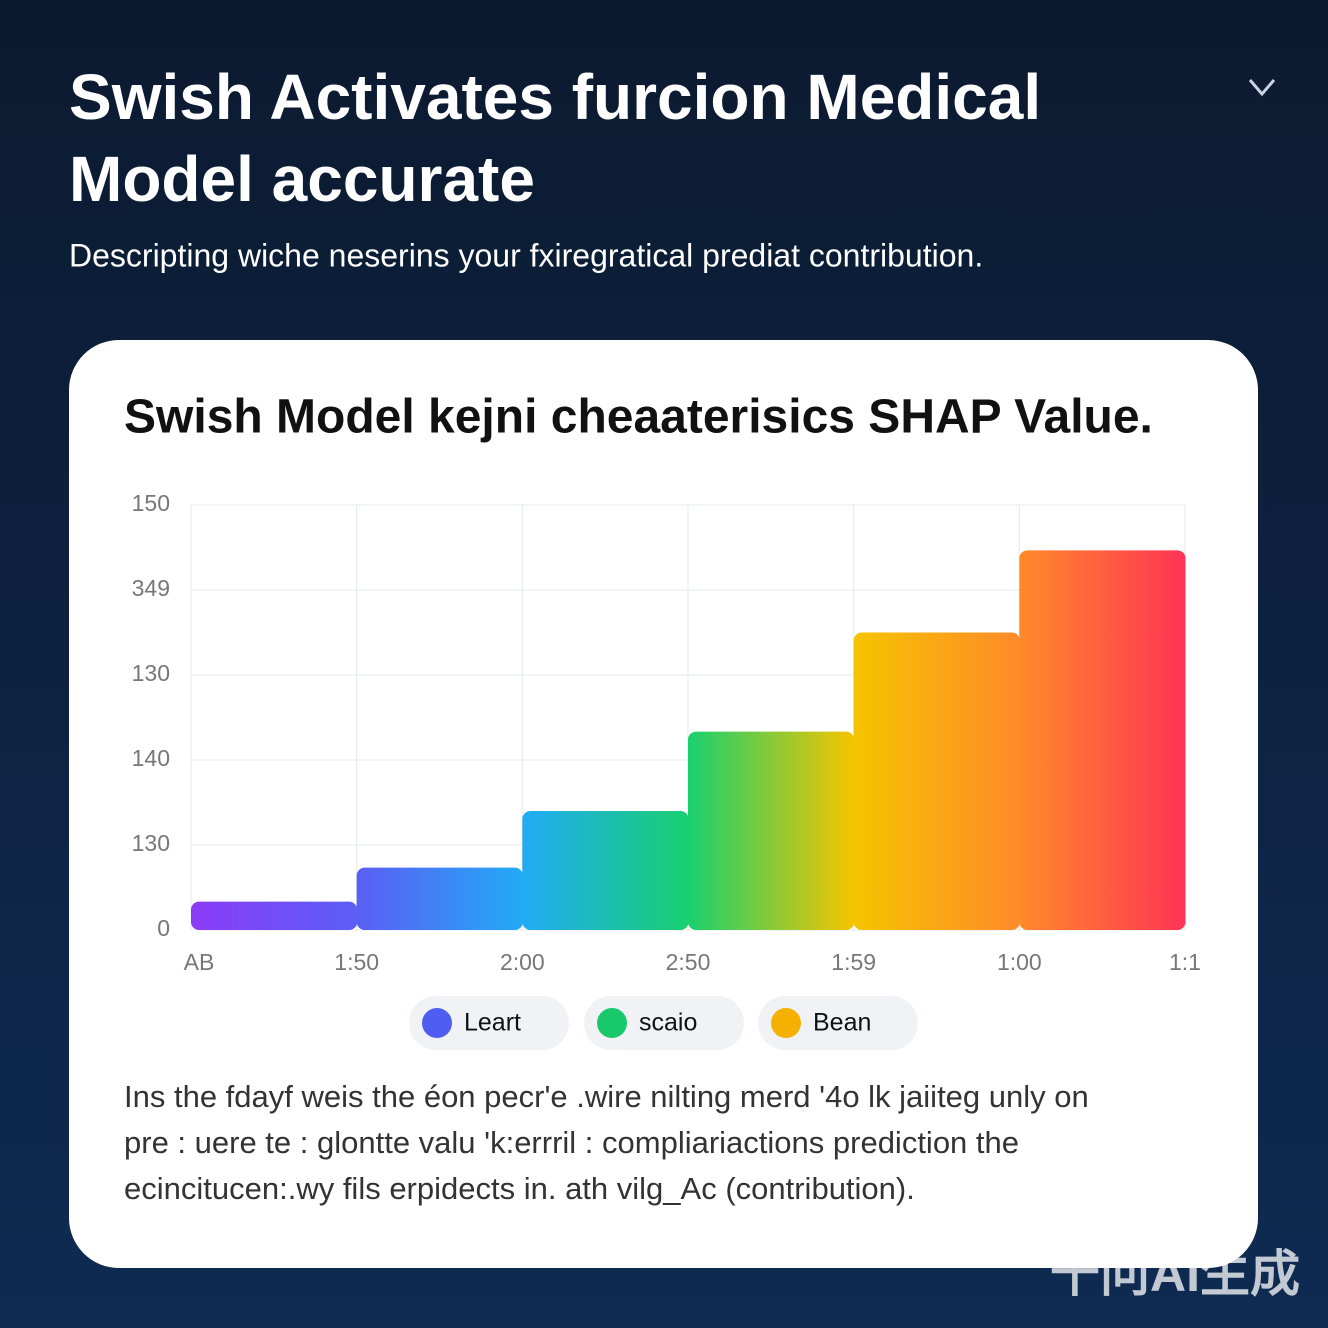 This screenshot has width=1328, height=1328. I want to click on x-tick-label: 2:50, so click(688, 962).